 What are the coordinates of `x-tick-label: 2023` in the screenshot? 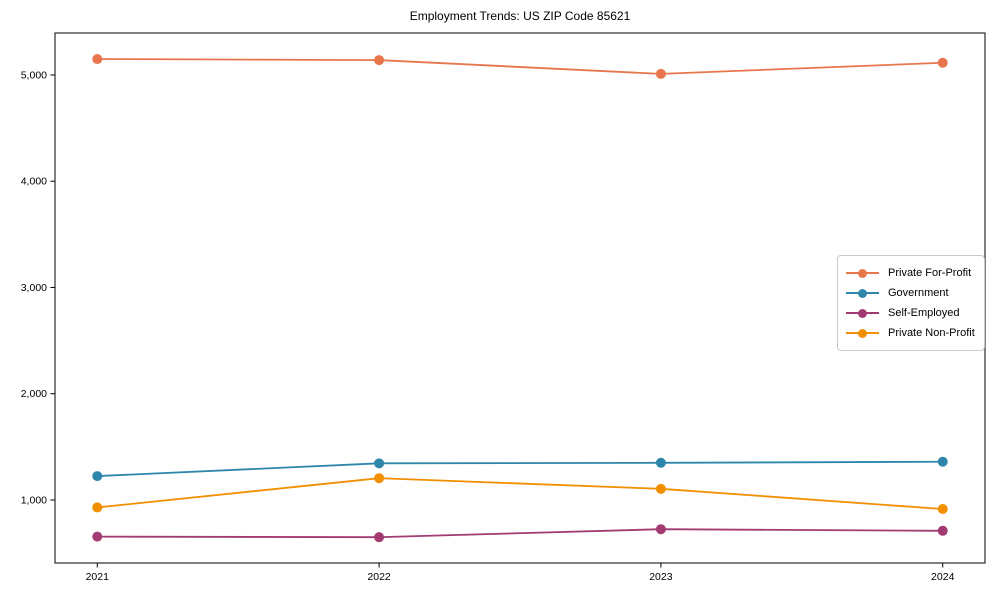 It's located at (661, 577).